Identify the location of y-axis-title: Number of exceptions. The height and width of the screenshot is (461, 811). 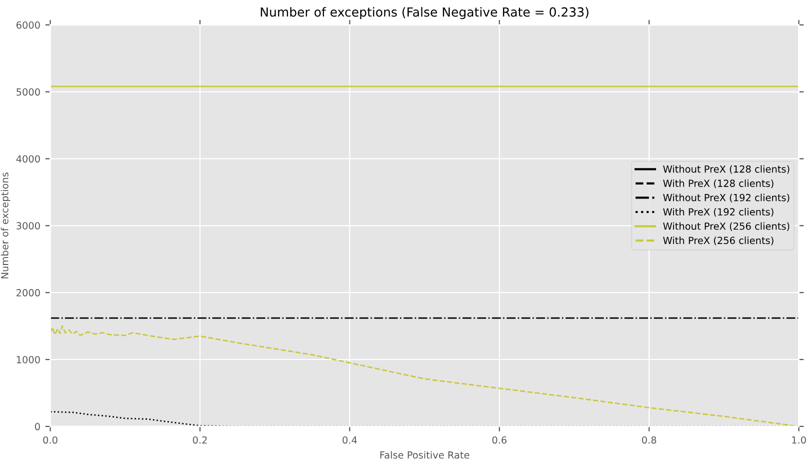
(5, 225).